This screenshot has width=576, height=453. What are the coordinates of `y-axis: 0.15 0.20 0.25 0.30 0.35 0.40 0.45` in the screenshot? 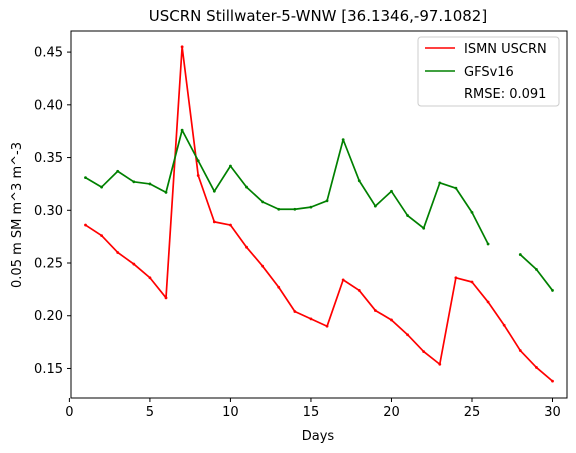 It's located at (52, 211).